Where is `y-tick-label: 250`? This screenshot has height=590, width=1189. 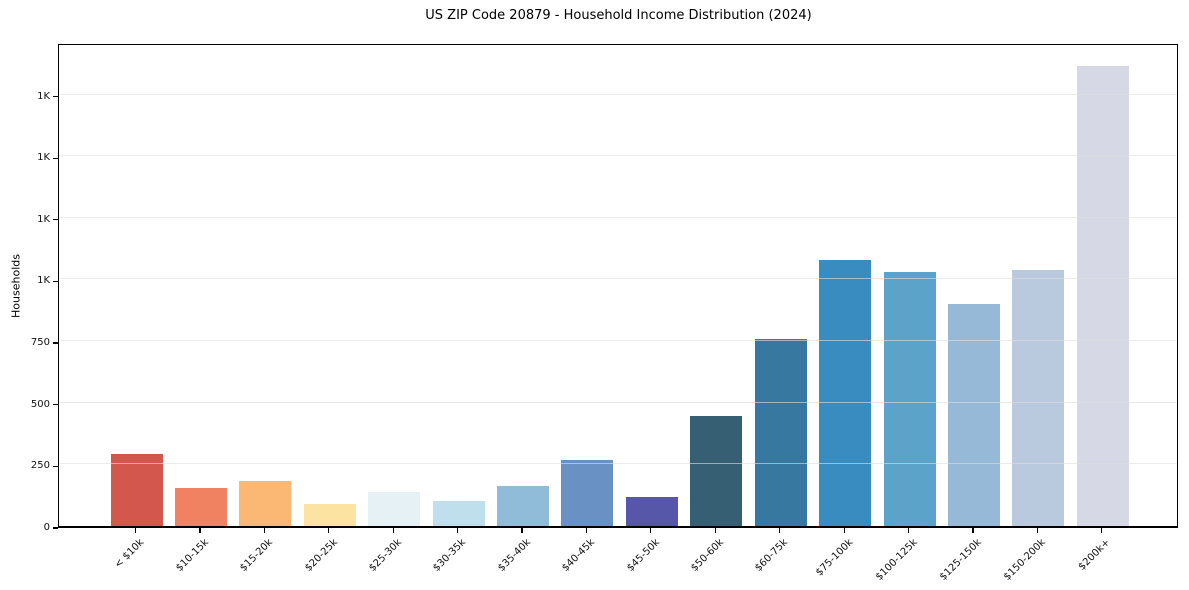 y-tick-label: 250 is located at coordinates (40, 466).